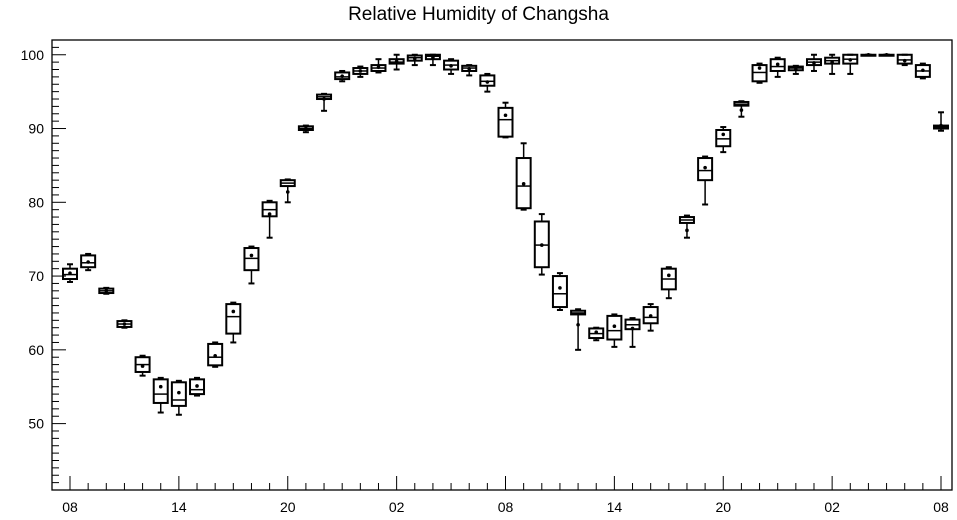  I want to click on y-tick-label: 80, so click(36, 202).